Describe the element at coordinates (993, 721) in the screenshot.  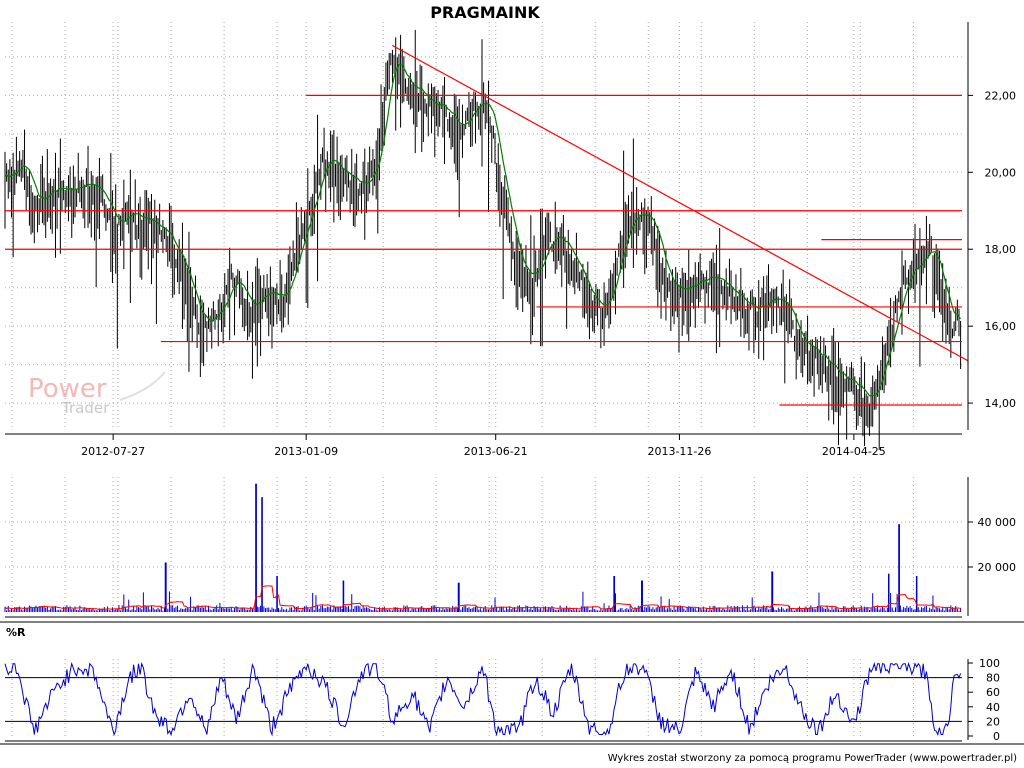
I see `williams-tick-label: 20` at that location.